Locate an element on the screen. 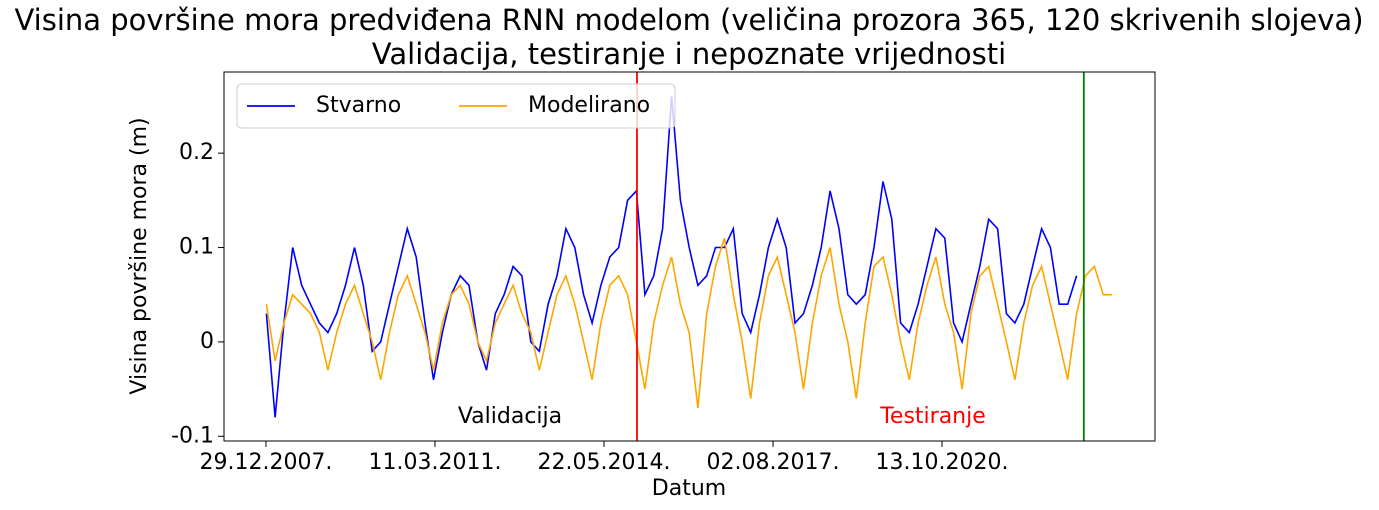 Image resolution: width=1379 pixels, height=510 pixels. x-tick-label: 02.08.2017. is located at coordinates (773, 462).